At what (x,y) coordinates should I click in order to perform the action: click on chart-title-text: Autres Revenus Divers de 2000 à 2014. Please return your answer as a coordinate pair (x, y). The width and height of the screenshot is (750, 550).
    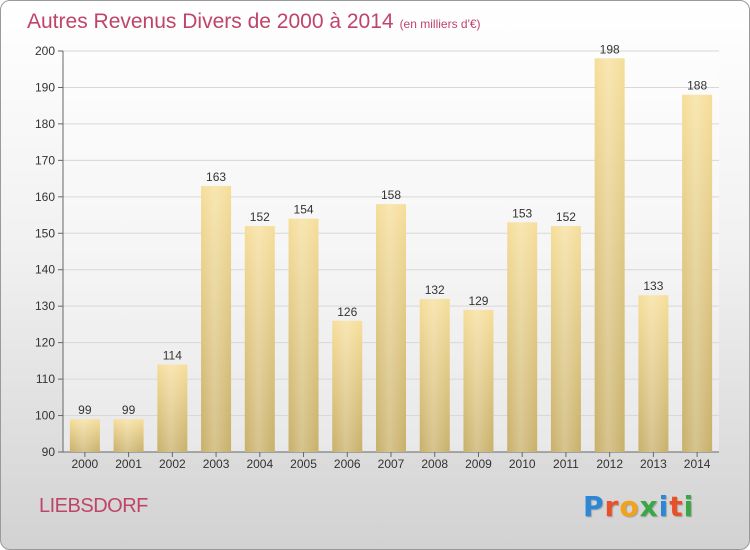
    Looking at the image, I should click on (210, 21).